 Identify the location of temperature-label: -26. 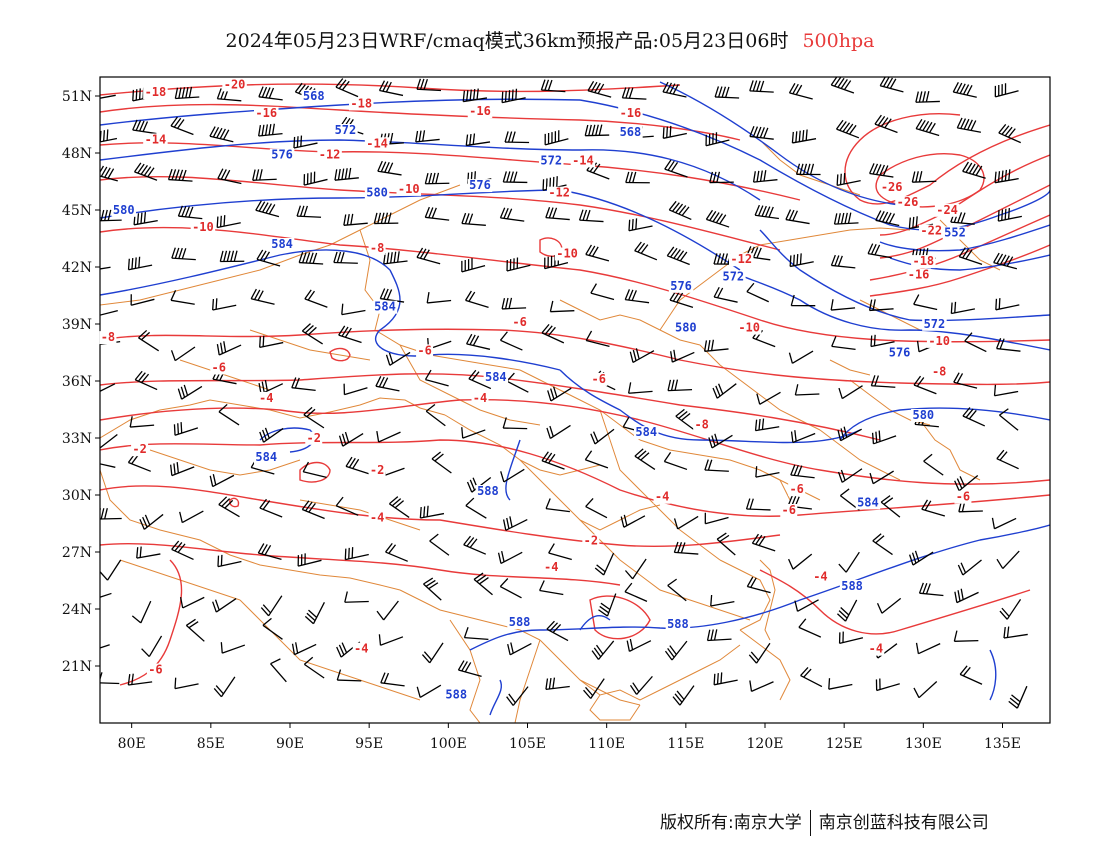
(892, 187).